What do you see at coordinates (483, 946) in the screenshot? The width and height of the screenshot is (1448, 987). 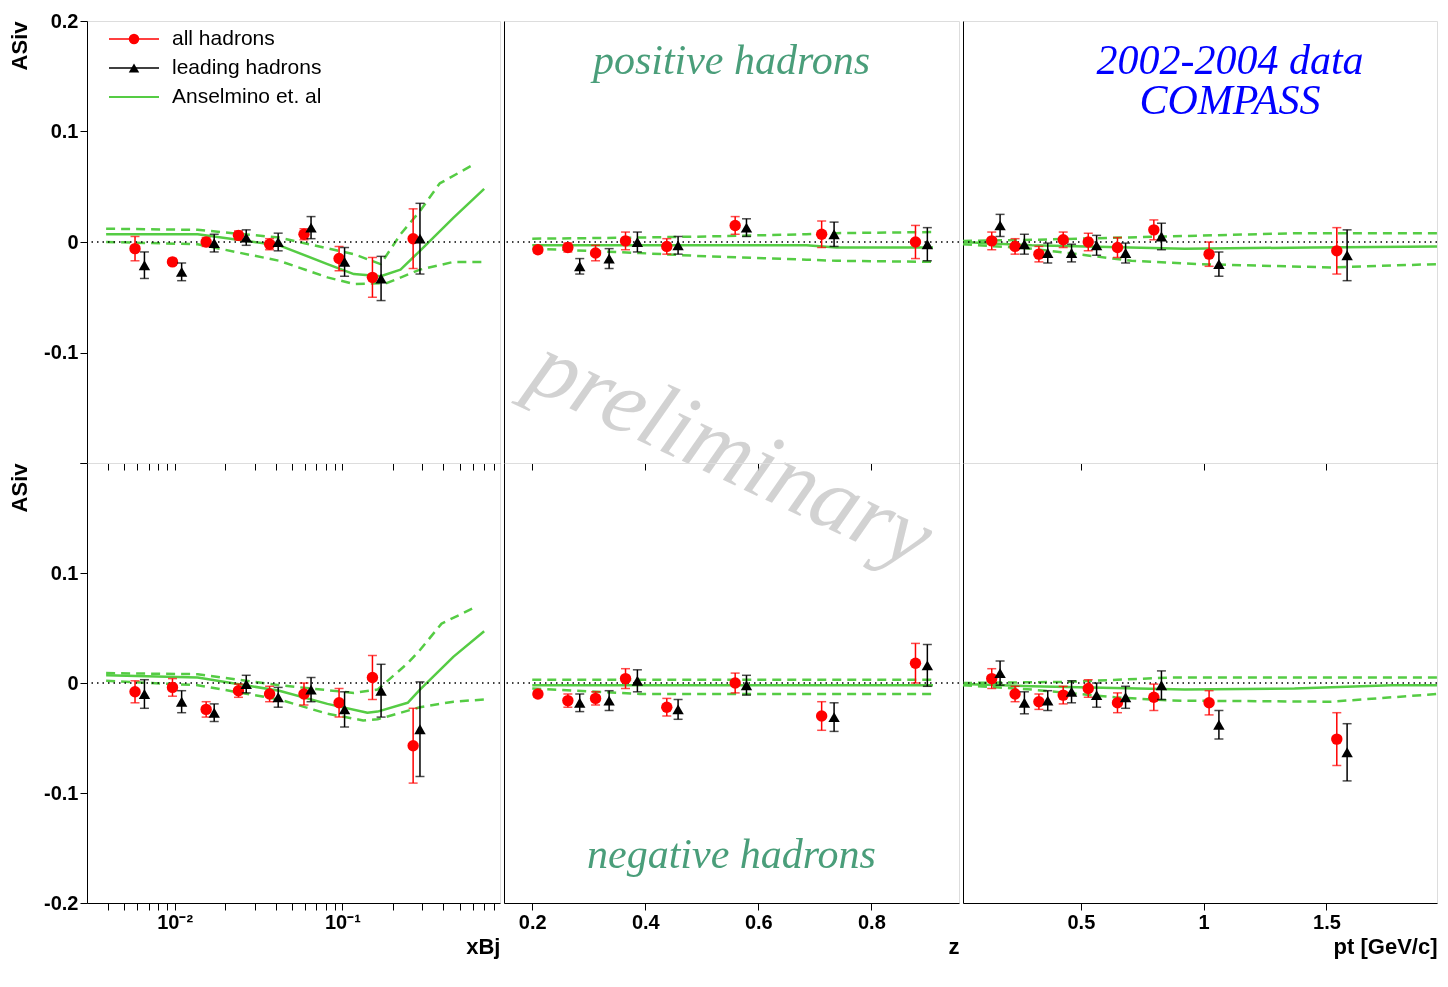 I see `x-axis-title: xBj` at bounding box center [483, 946].